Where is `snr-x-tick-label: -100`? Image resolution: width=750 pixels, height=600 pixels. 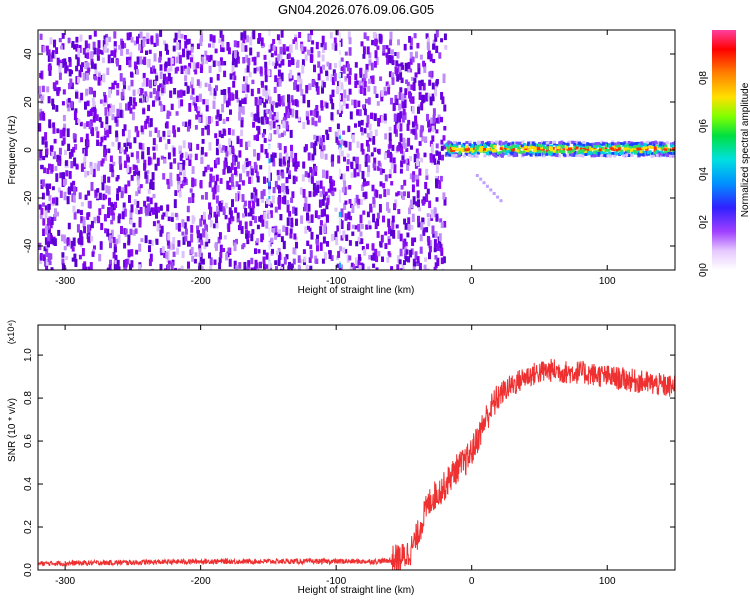
snr-x-tick-label: -100 is located at coordinates (336, 581).